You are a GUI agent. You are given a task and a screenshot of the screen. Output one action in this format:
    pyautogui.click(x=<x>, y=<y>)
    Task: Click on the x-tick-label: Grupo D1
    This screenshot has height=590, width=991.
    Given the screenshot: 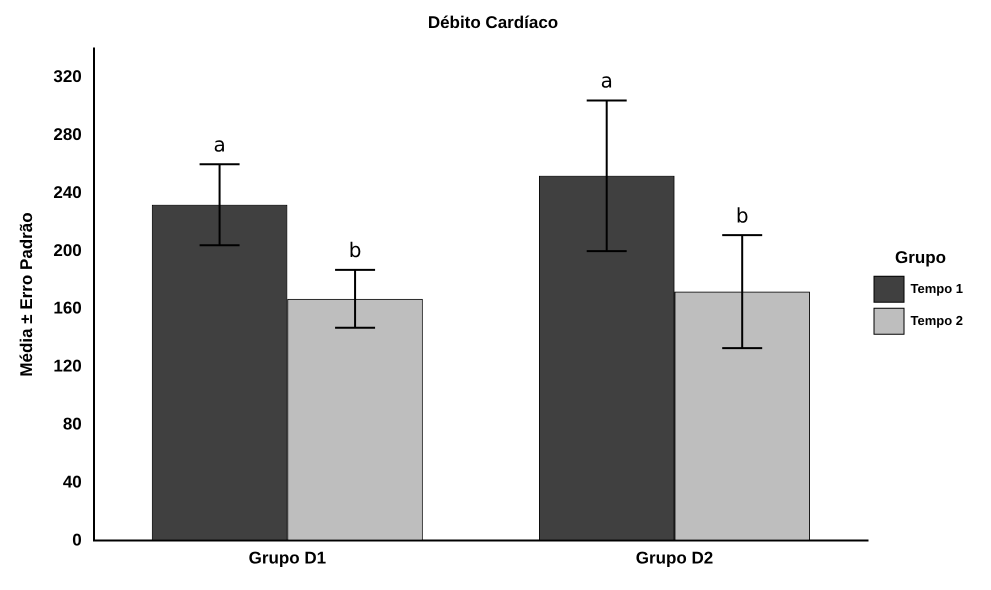 What is the action you would take?
    pyautogui.click(x=287, y=558)
    